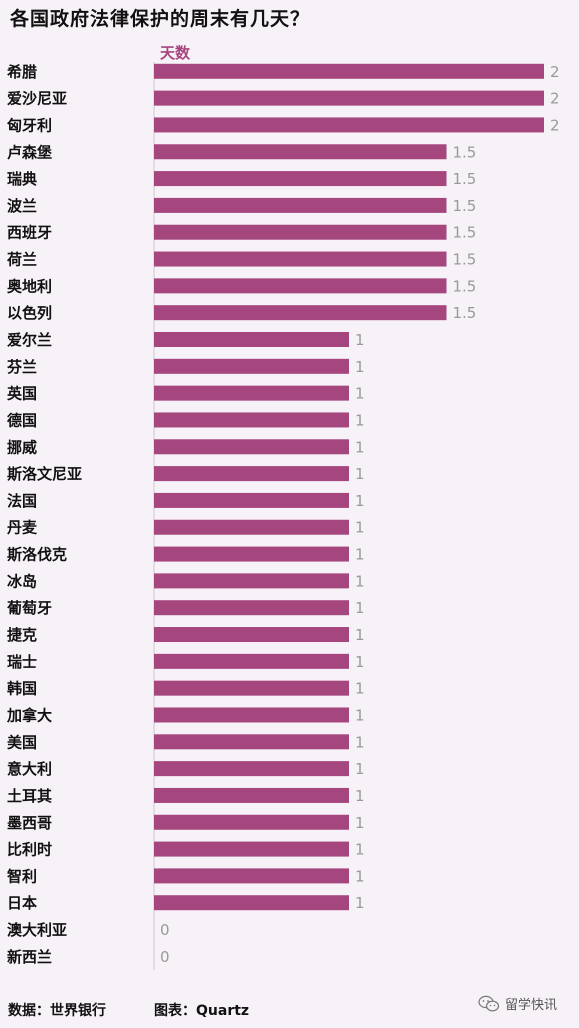 This screenshot has height=1028, width=579. Describe the element at coordinates (22, 662) in the screenshot. I see `category-label: 瑞士` at that location.